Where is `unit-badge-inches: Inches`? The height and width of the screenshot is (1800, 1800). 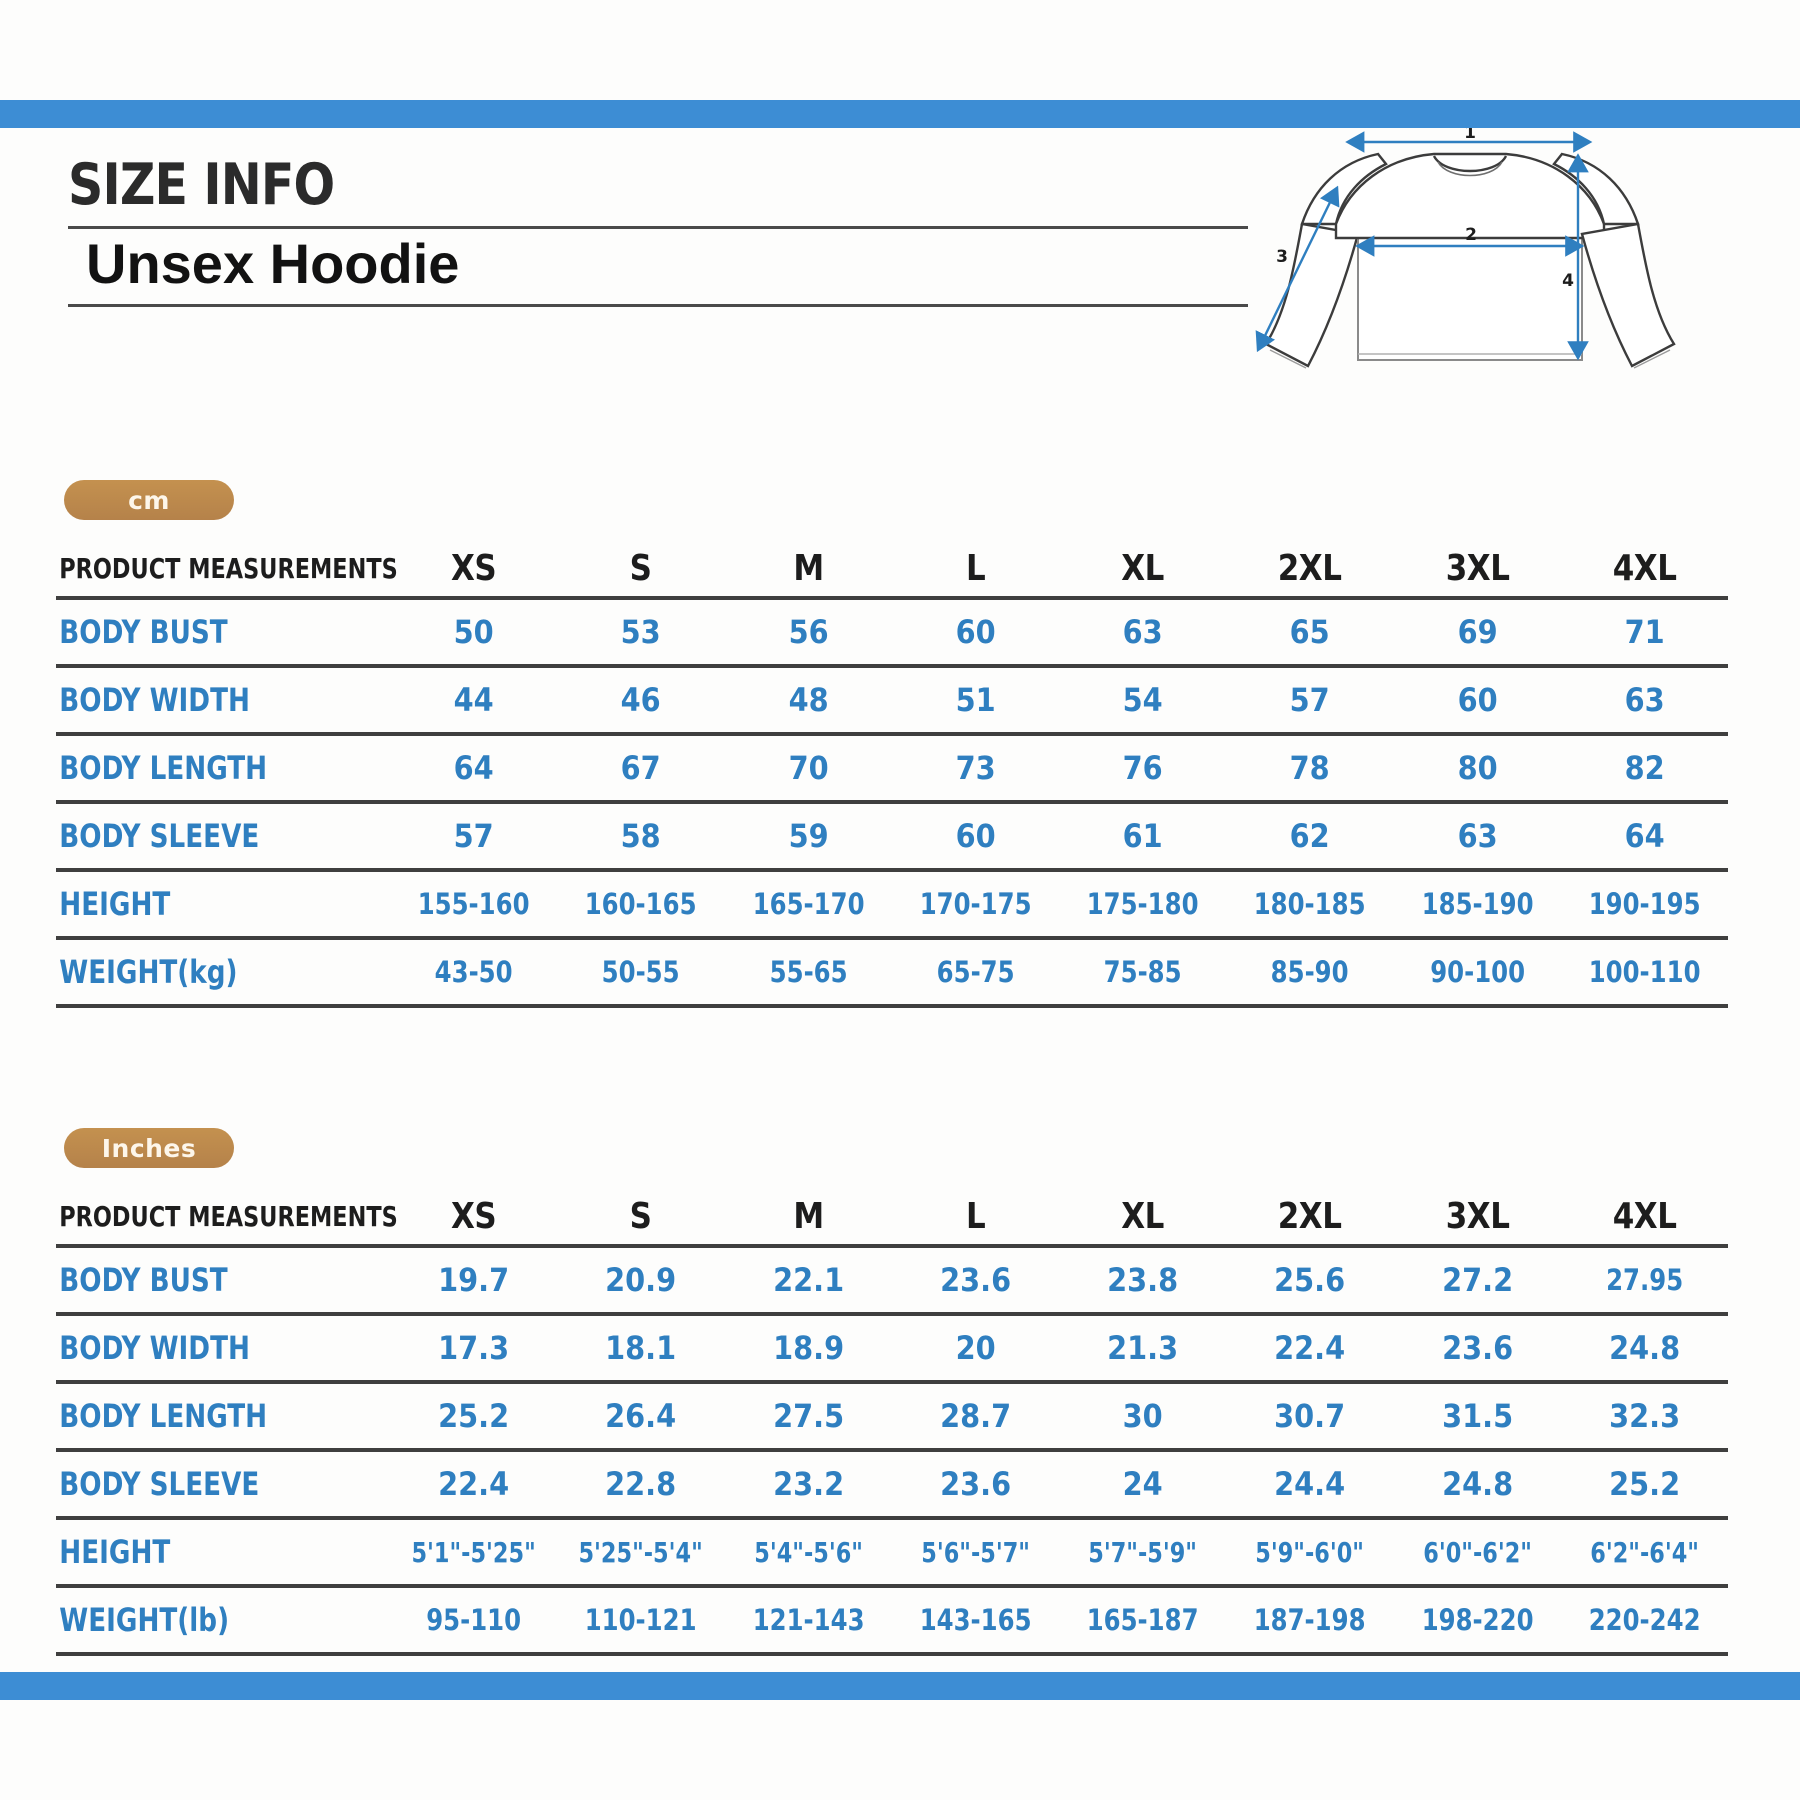
unit-badge-inches: Inches is located at coordinates (149, 1148).